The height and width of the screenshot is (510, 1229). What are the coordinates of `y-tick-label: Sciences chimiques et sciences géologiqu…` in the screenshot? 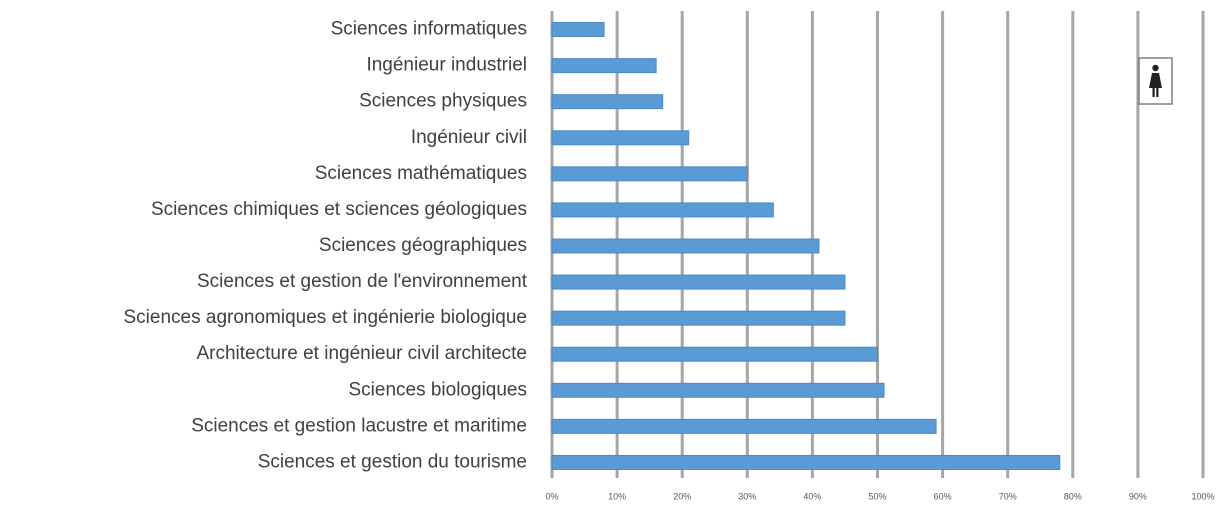 It's located at (339, 209).